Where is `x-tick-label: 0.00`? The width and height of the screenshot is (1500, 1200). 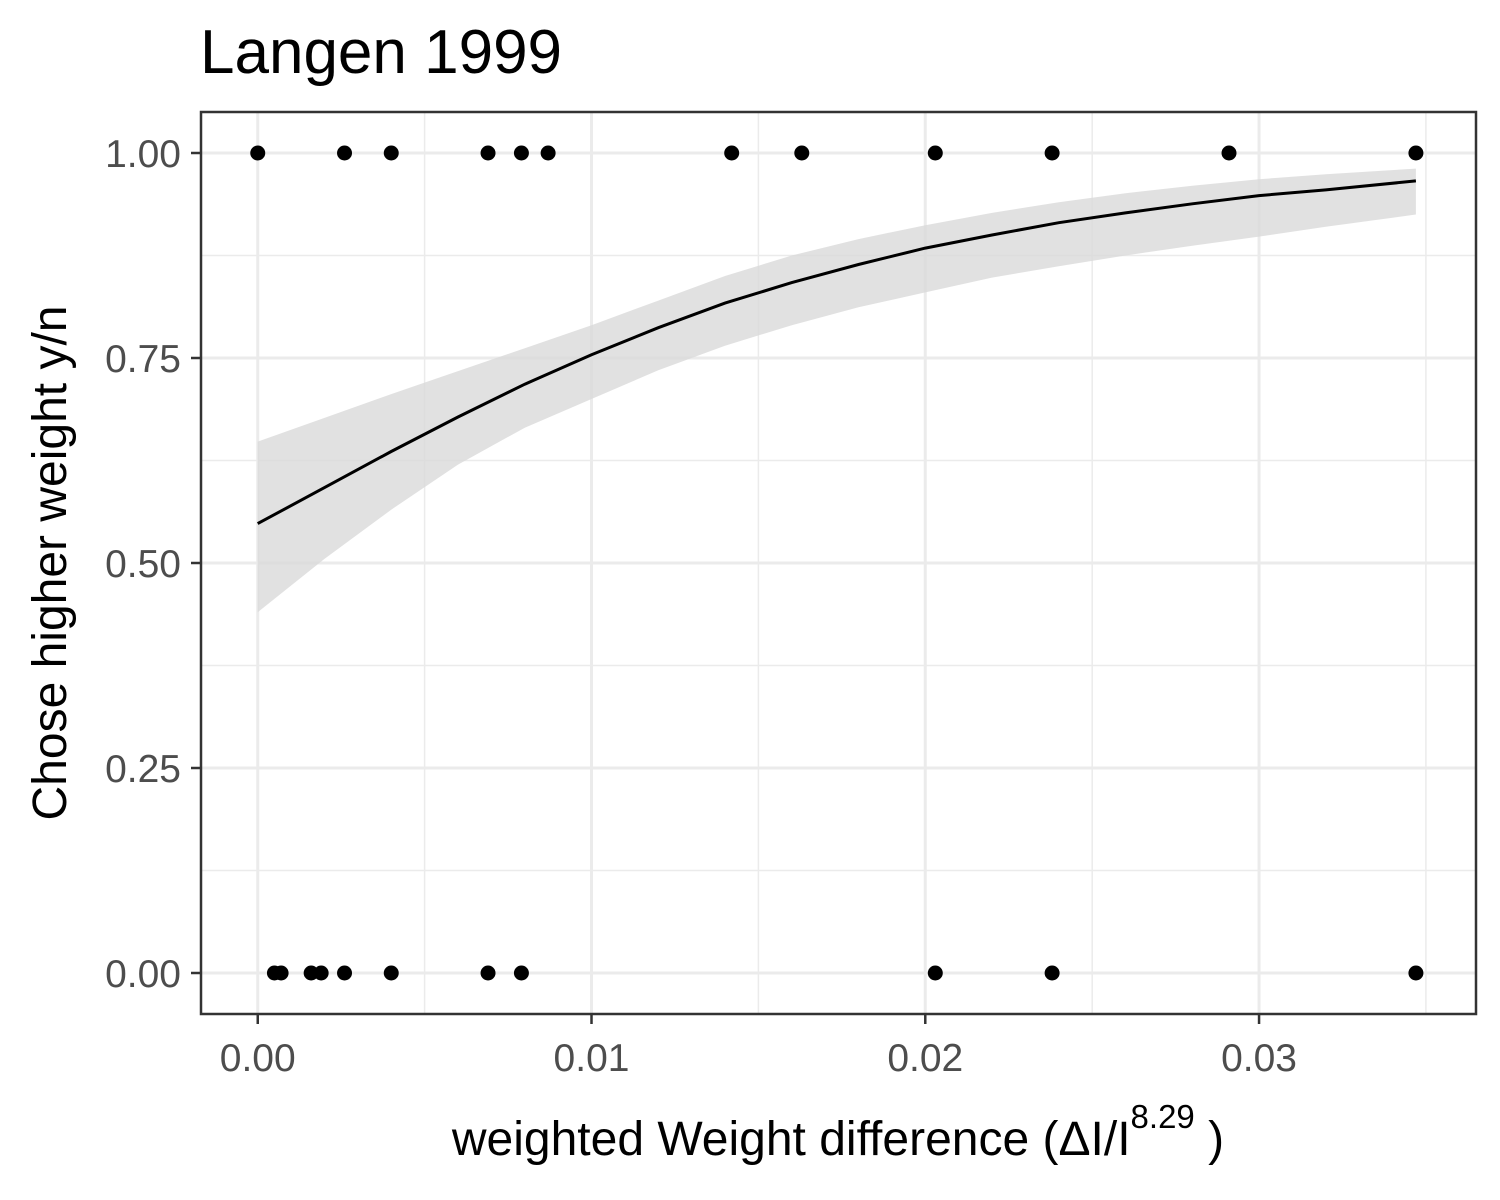 x-tick-label: 0.00 is located at coordinates (258, 1058).